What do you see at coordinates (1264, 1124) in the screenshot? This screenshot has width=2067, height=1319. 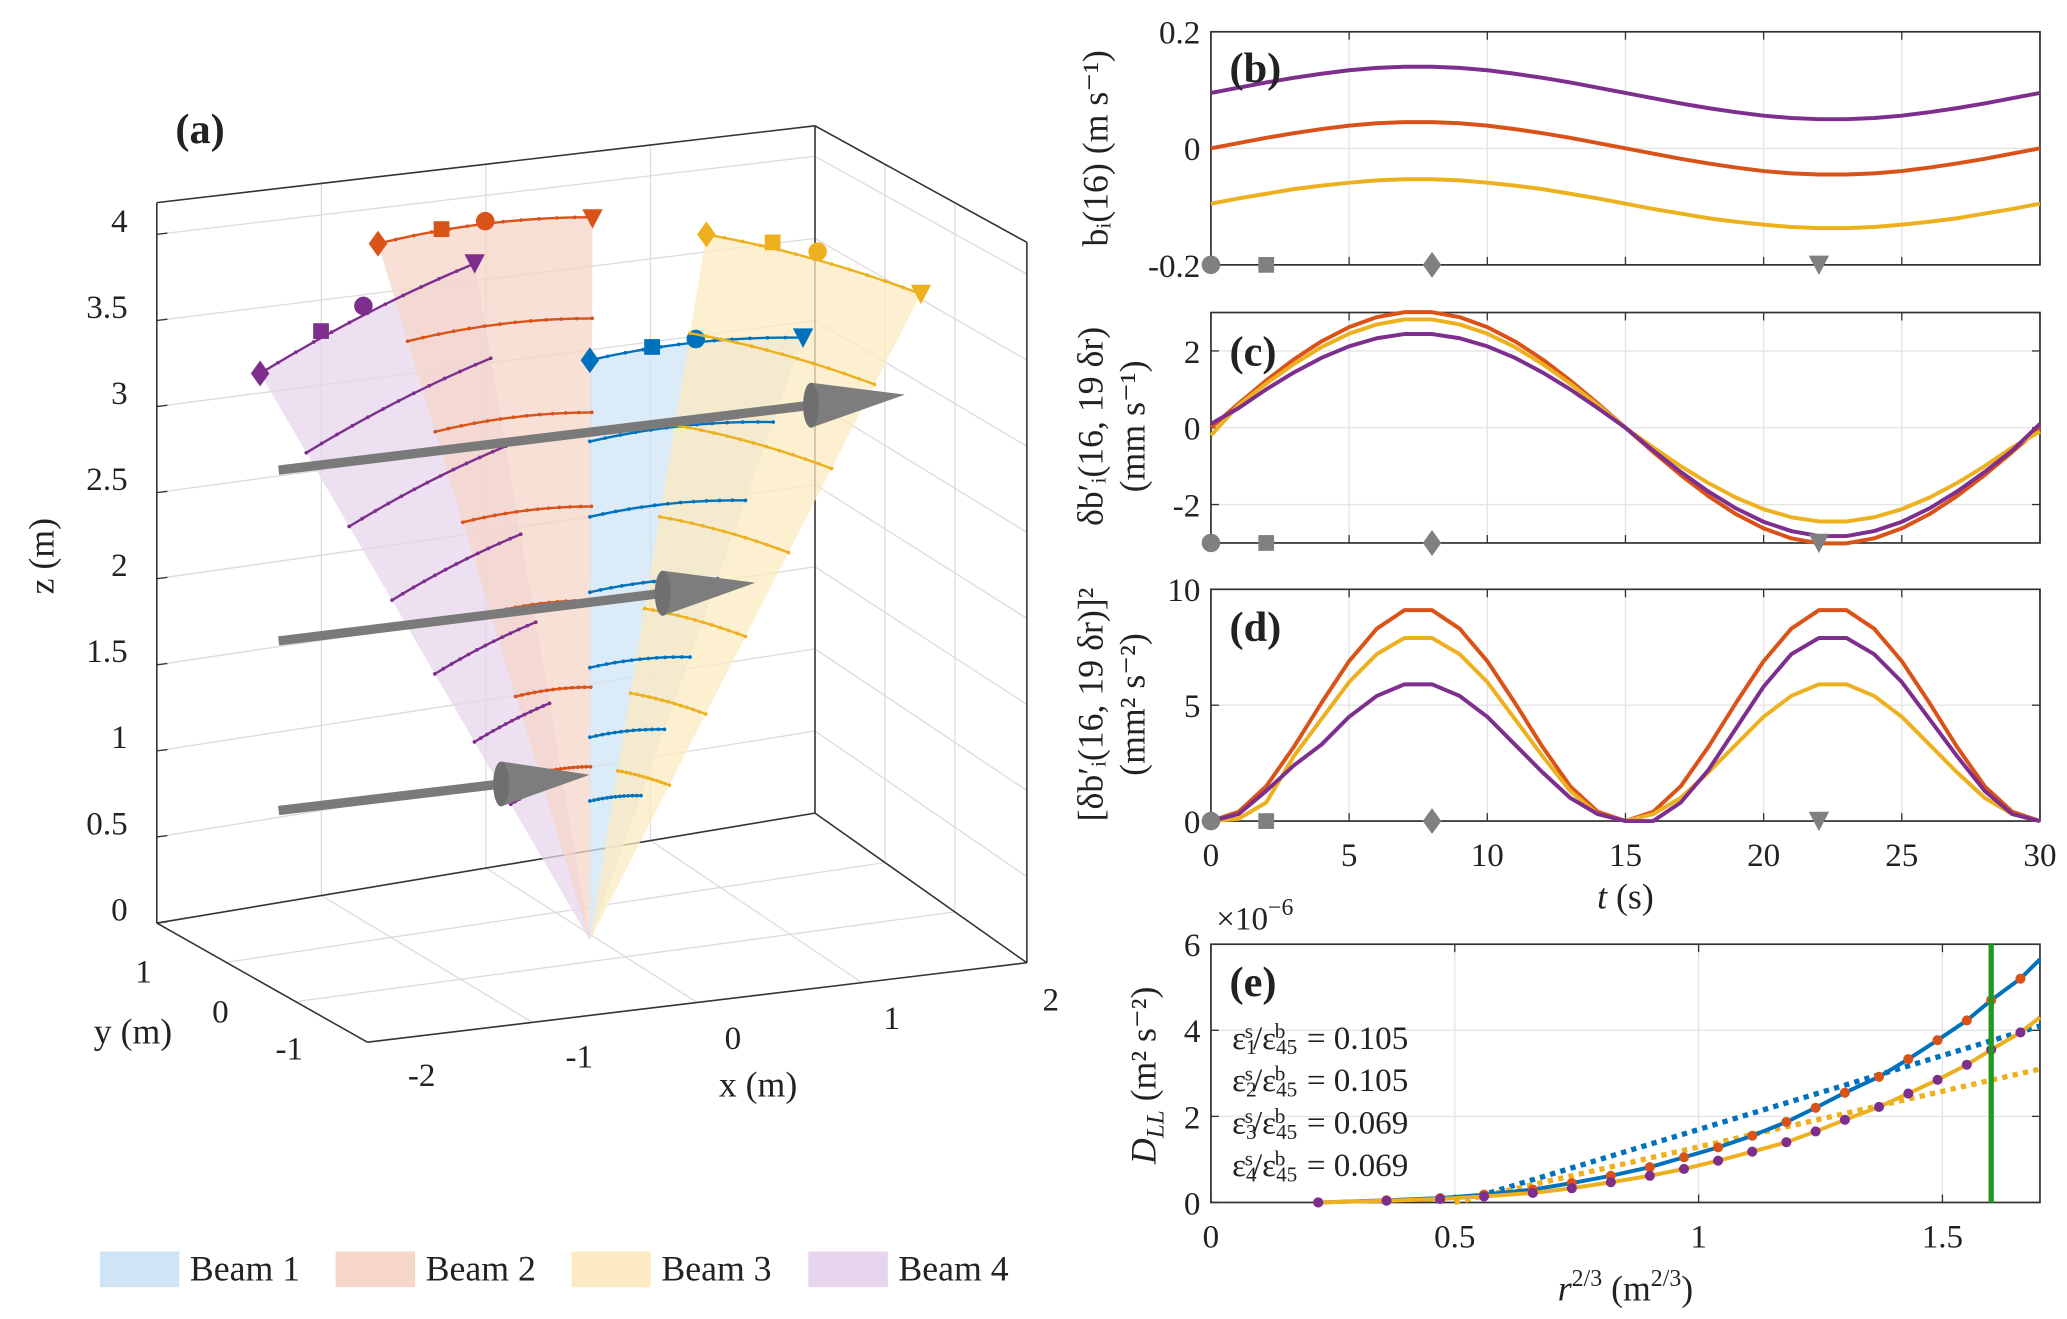 I see `slash-eps: /ε` at bounding box center [1264, 1124].